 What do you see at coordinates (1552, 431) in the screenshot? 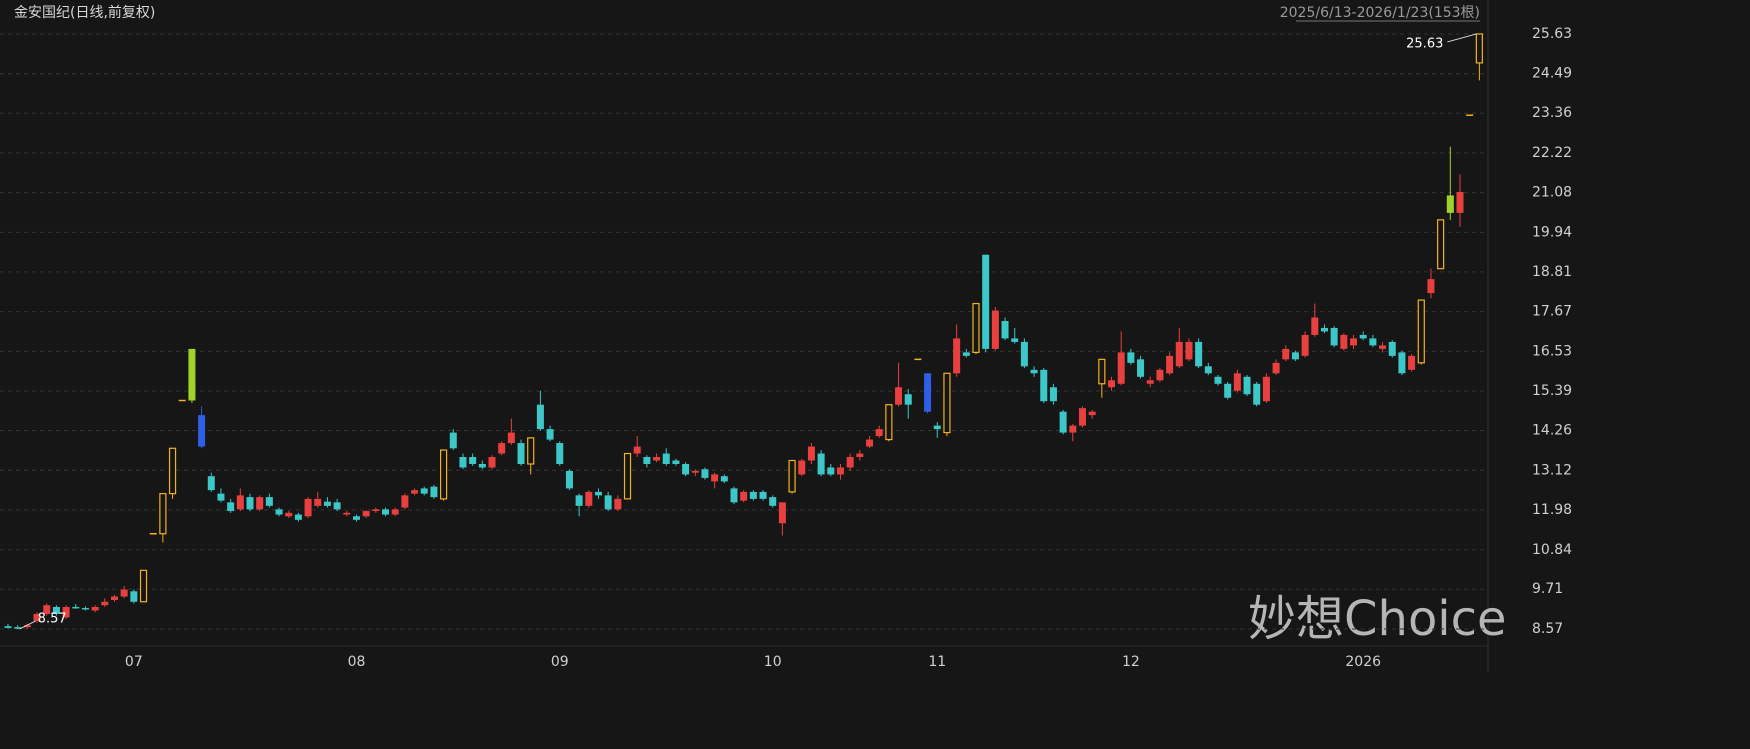
I see `y-tick-label: 14.26` at bounding box center [1552, 431].